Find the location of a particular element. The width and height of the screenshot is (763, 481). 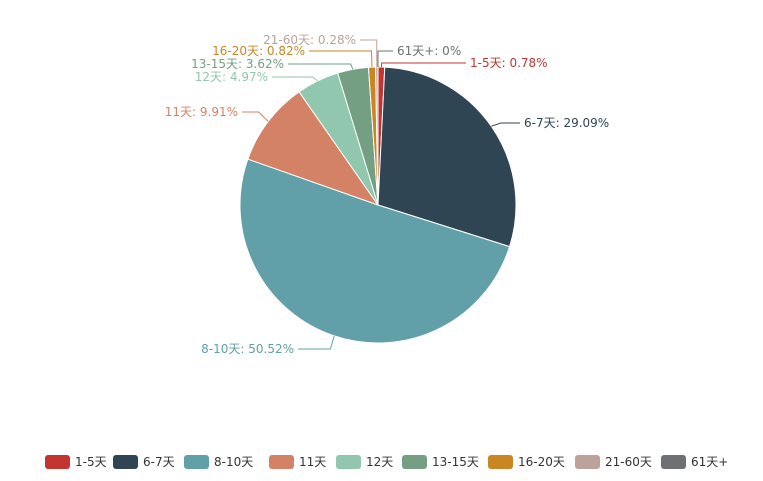

legend-item-5: 13-15天 is located at coordinates (440, 462).